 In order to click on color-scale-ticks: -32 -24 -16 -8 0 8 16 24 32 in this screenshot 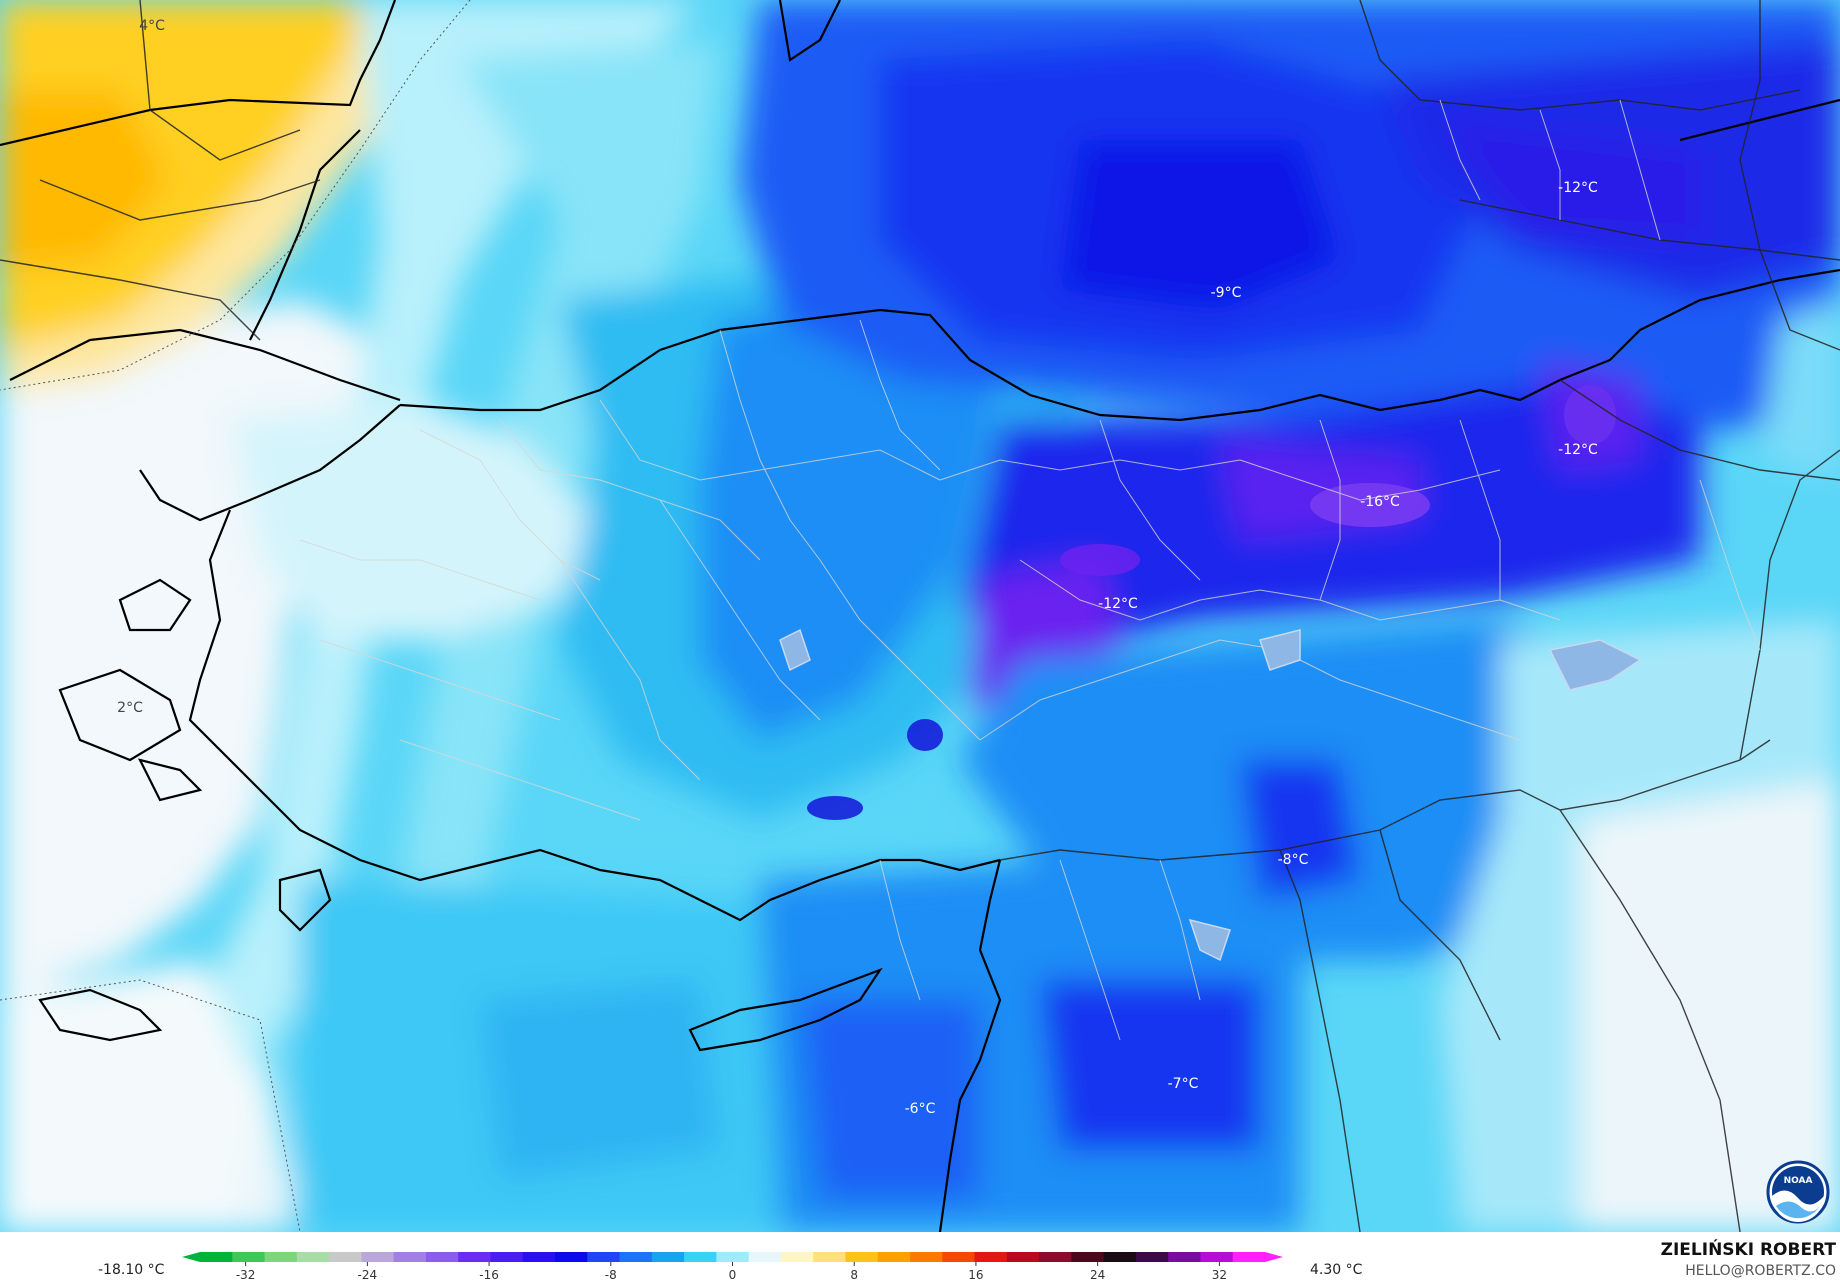, I will do `click(731, 1272)`.